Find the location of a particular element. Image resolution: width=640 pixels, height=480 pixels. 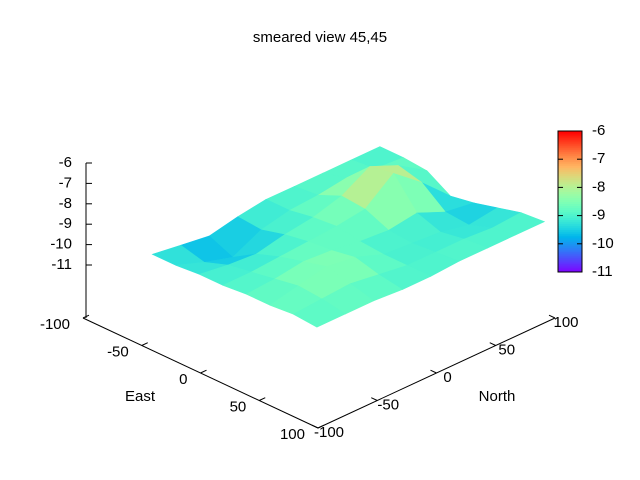

z-tick-label: -7 is located at coordinates (65, 182).